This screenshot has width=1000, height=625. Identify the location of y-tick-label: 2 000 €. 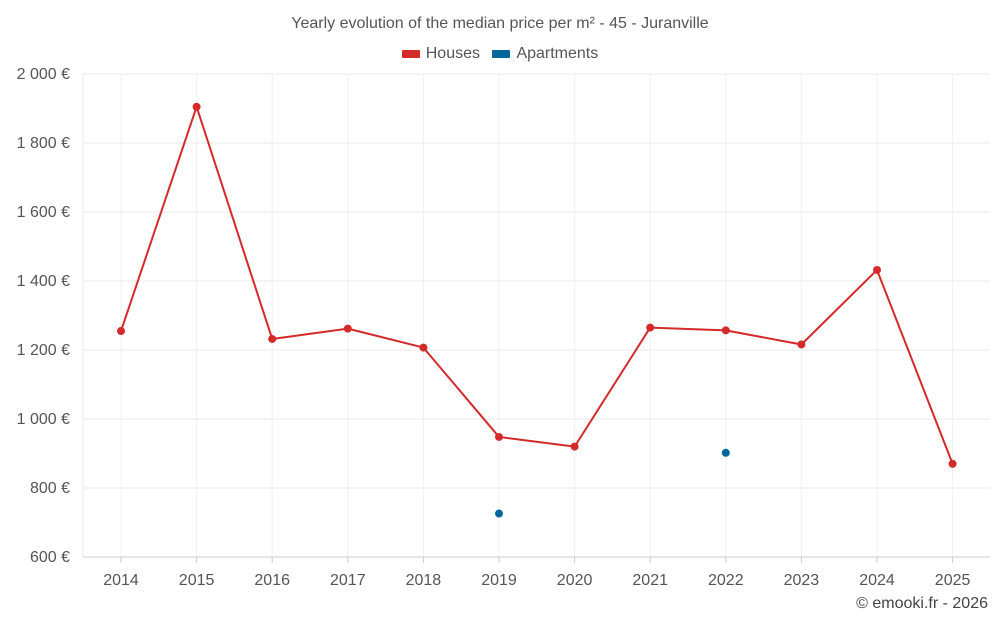
(43, 74).